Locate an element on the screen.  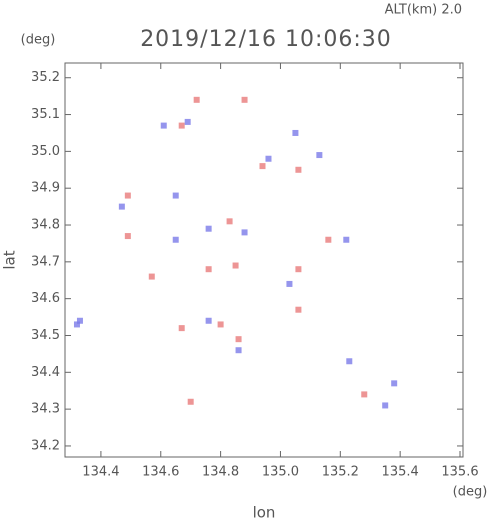
y-tick-label: 34.9 is located at coordinates (45, 188).